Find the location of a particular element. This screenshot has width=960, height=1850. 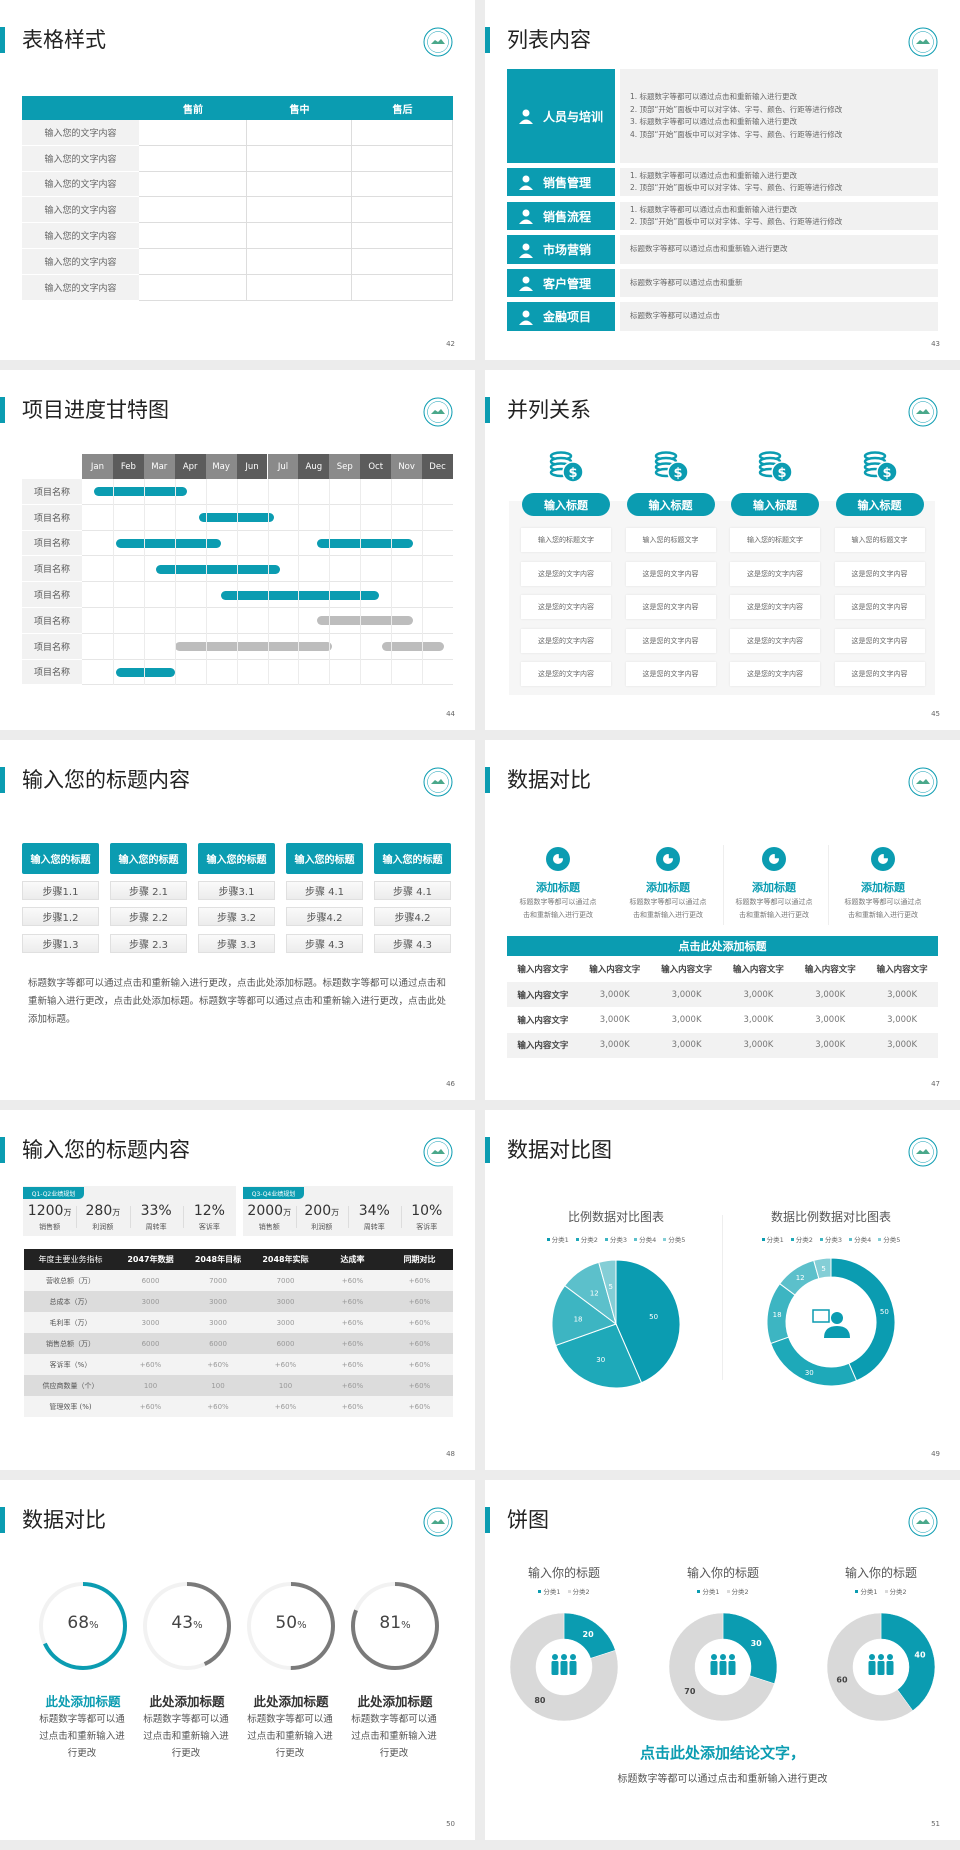

step-box: 步骤1.1 is located at coordinates (60, 890).